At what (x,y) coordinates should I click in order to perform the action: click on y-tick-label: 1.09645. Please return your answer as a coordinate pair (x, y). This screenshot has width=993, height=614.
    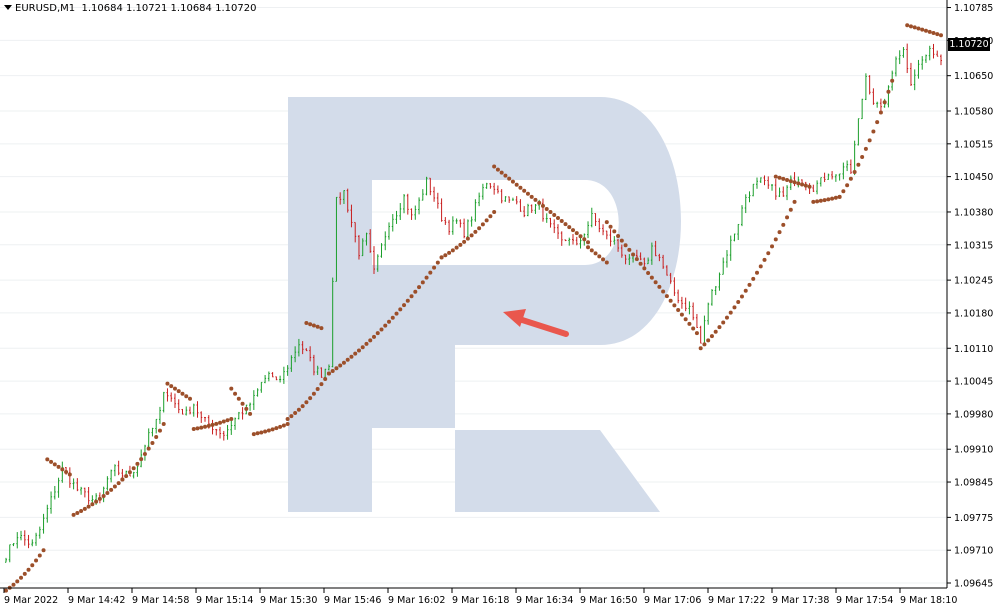
    Looking at the image, I should click on (973, 584).